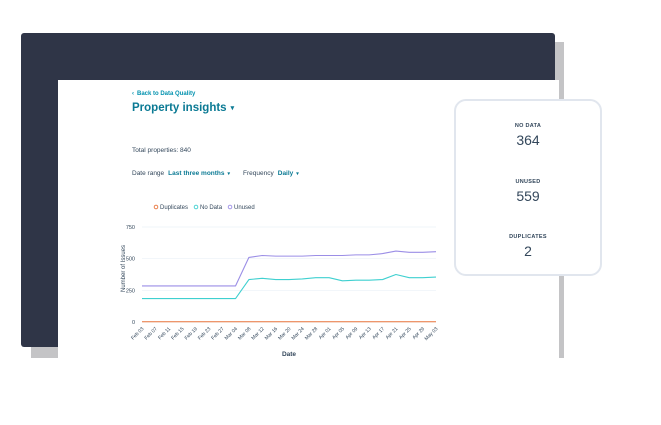 The width and height of the screenshot is (661, 425). Describe the element at coordinates (191, 333) in the screenshot. I see `x-tick-label: Feb 19` at that location.